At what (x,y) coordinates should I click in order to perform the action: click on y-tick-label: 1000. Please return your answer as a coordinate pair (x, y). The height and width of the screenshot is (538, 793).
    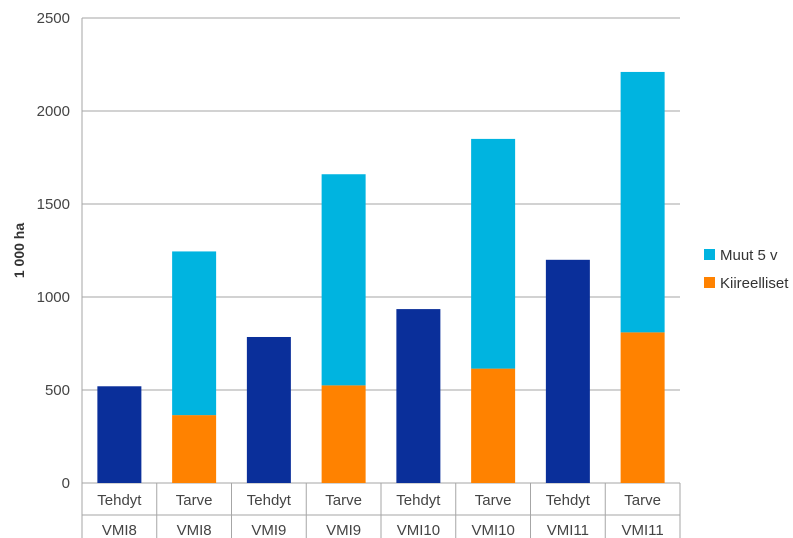
    Looking at the image, I should click on (53, 297).